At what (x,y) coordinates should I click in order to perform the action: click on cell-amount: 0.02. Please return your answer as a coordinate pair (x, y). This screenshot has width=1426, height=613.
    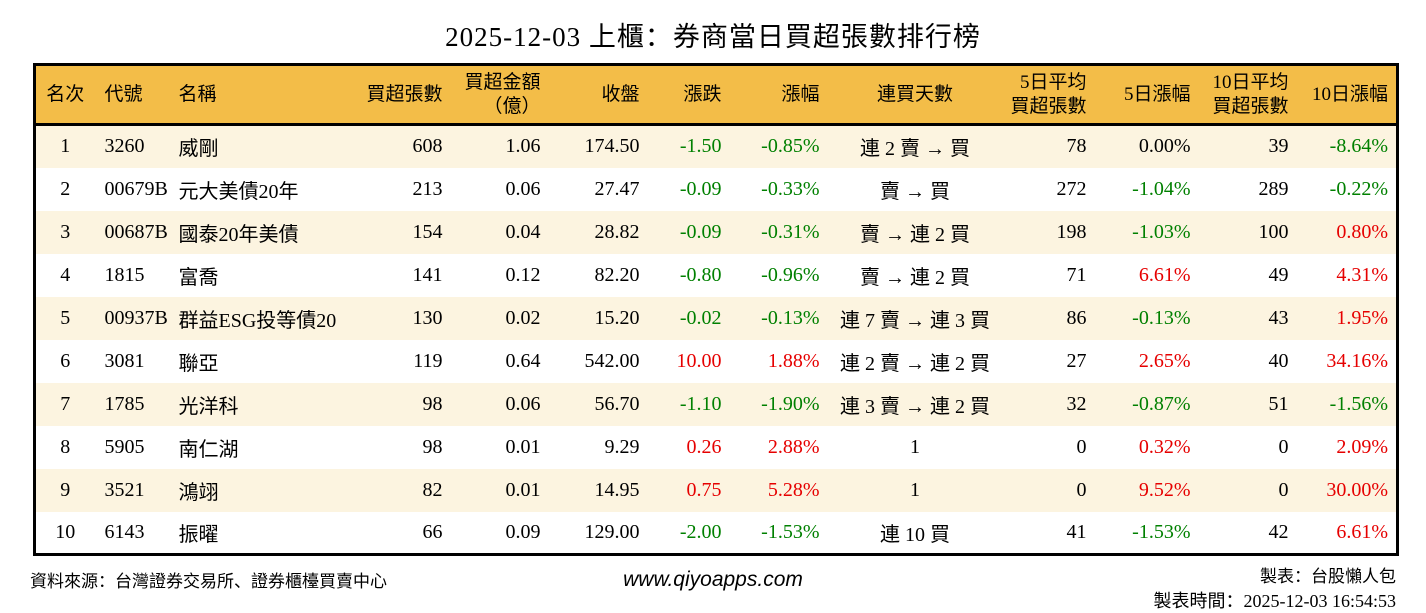
    Looking at the image, I should click on (523, 317).